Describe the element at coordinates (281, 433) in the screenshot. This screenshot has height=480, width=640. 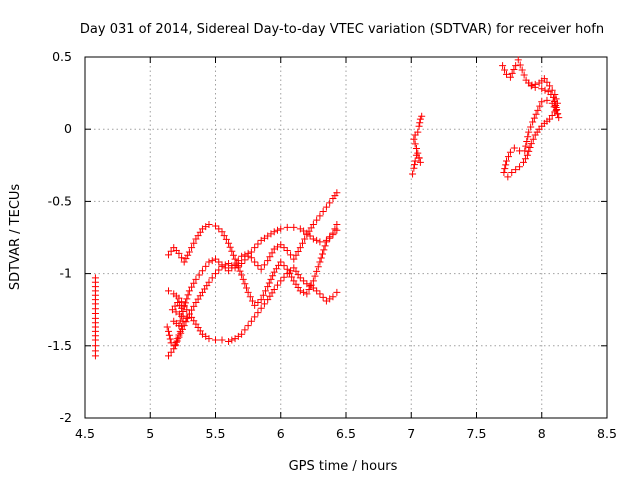
I see `x-tick-label: 6` at that location.